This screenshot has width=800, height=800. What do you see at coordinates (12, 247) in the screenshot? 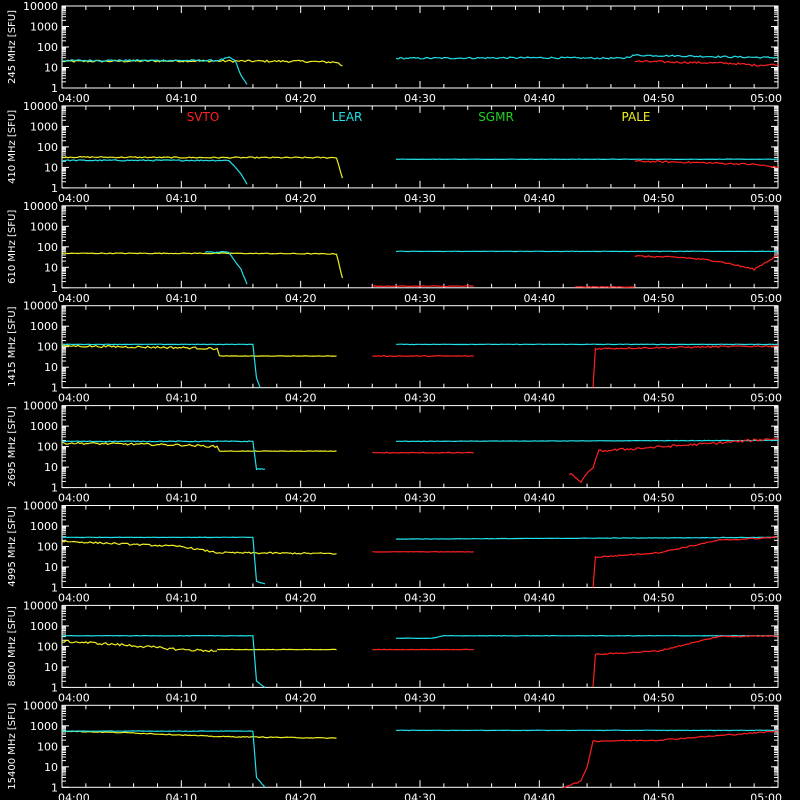
I see `y-axis-label: 610 MHz [SFU]` at bounding box center [12, 247].